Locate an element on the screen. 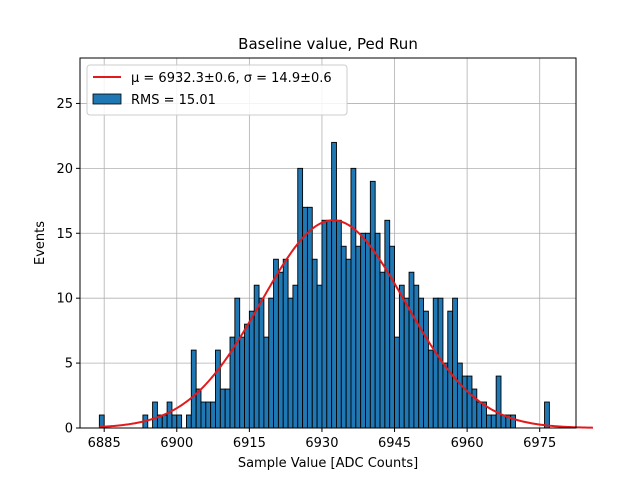 The image size is (640, 480). y-tick-label: 0 is located at coordinates (69, 429).